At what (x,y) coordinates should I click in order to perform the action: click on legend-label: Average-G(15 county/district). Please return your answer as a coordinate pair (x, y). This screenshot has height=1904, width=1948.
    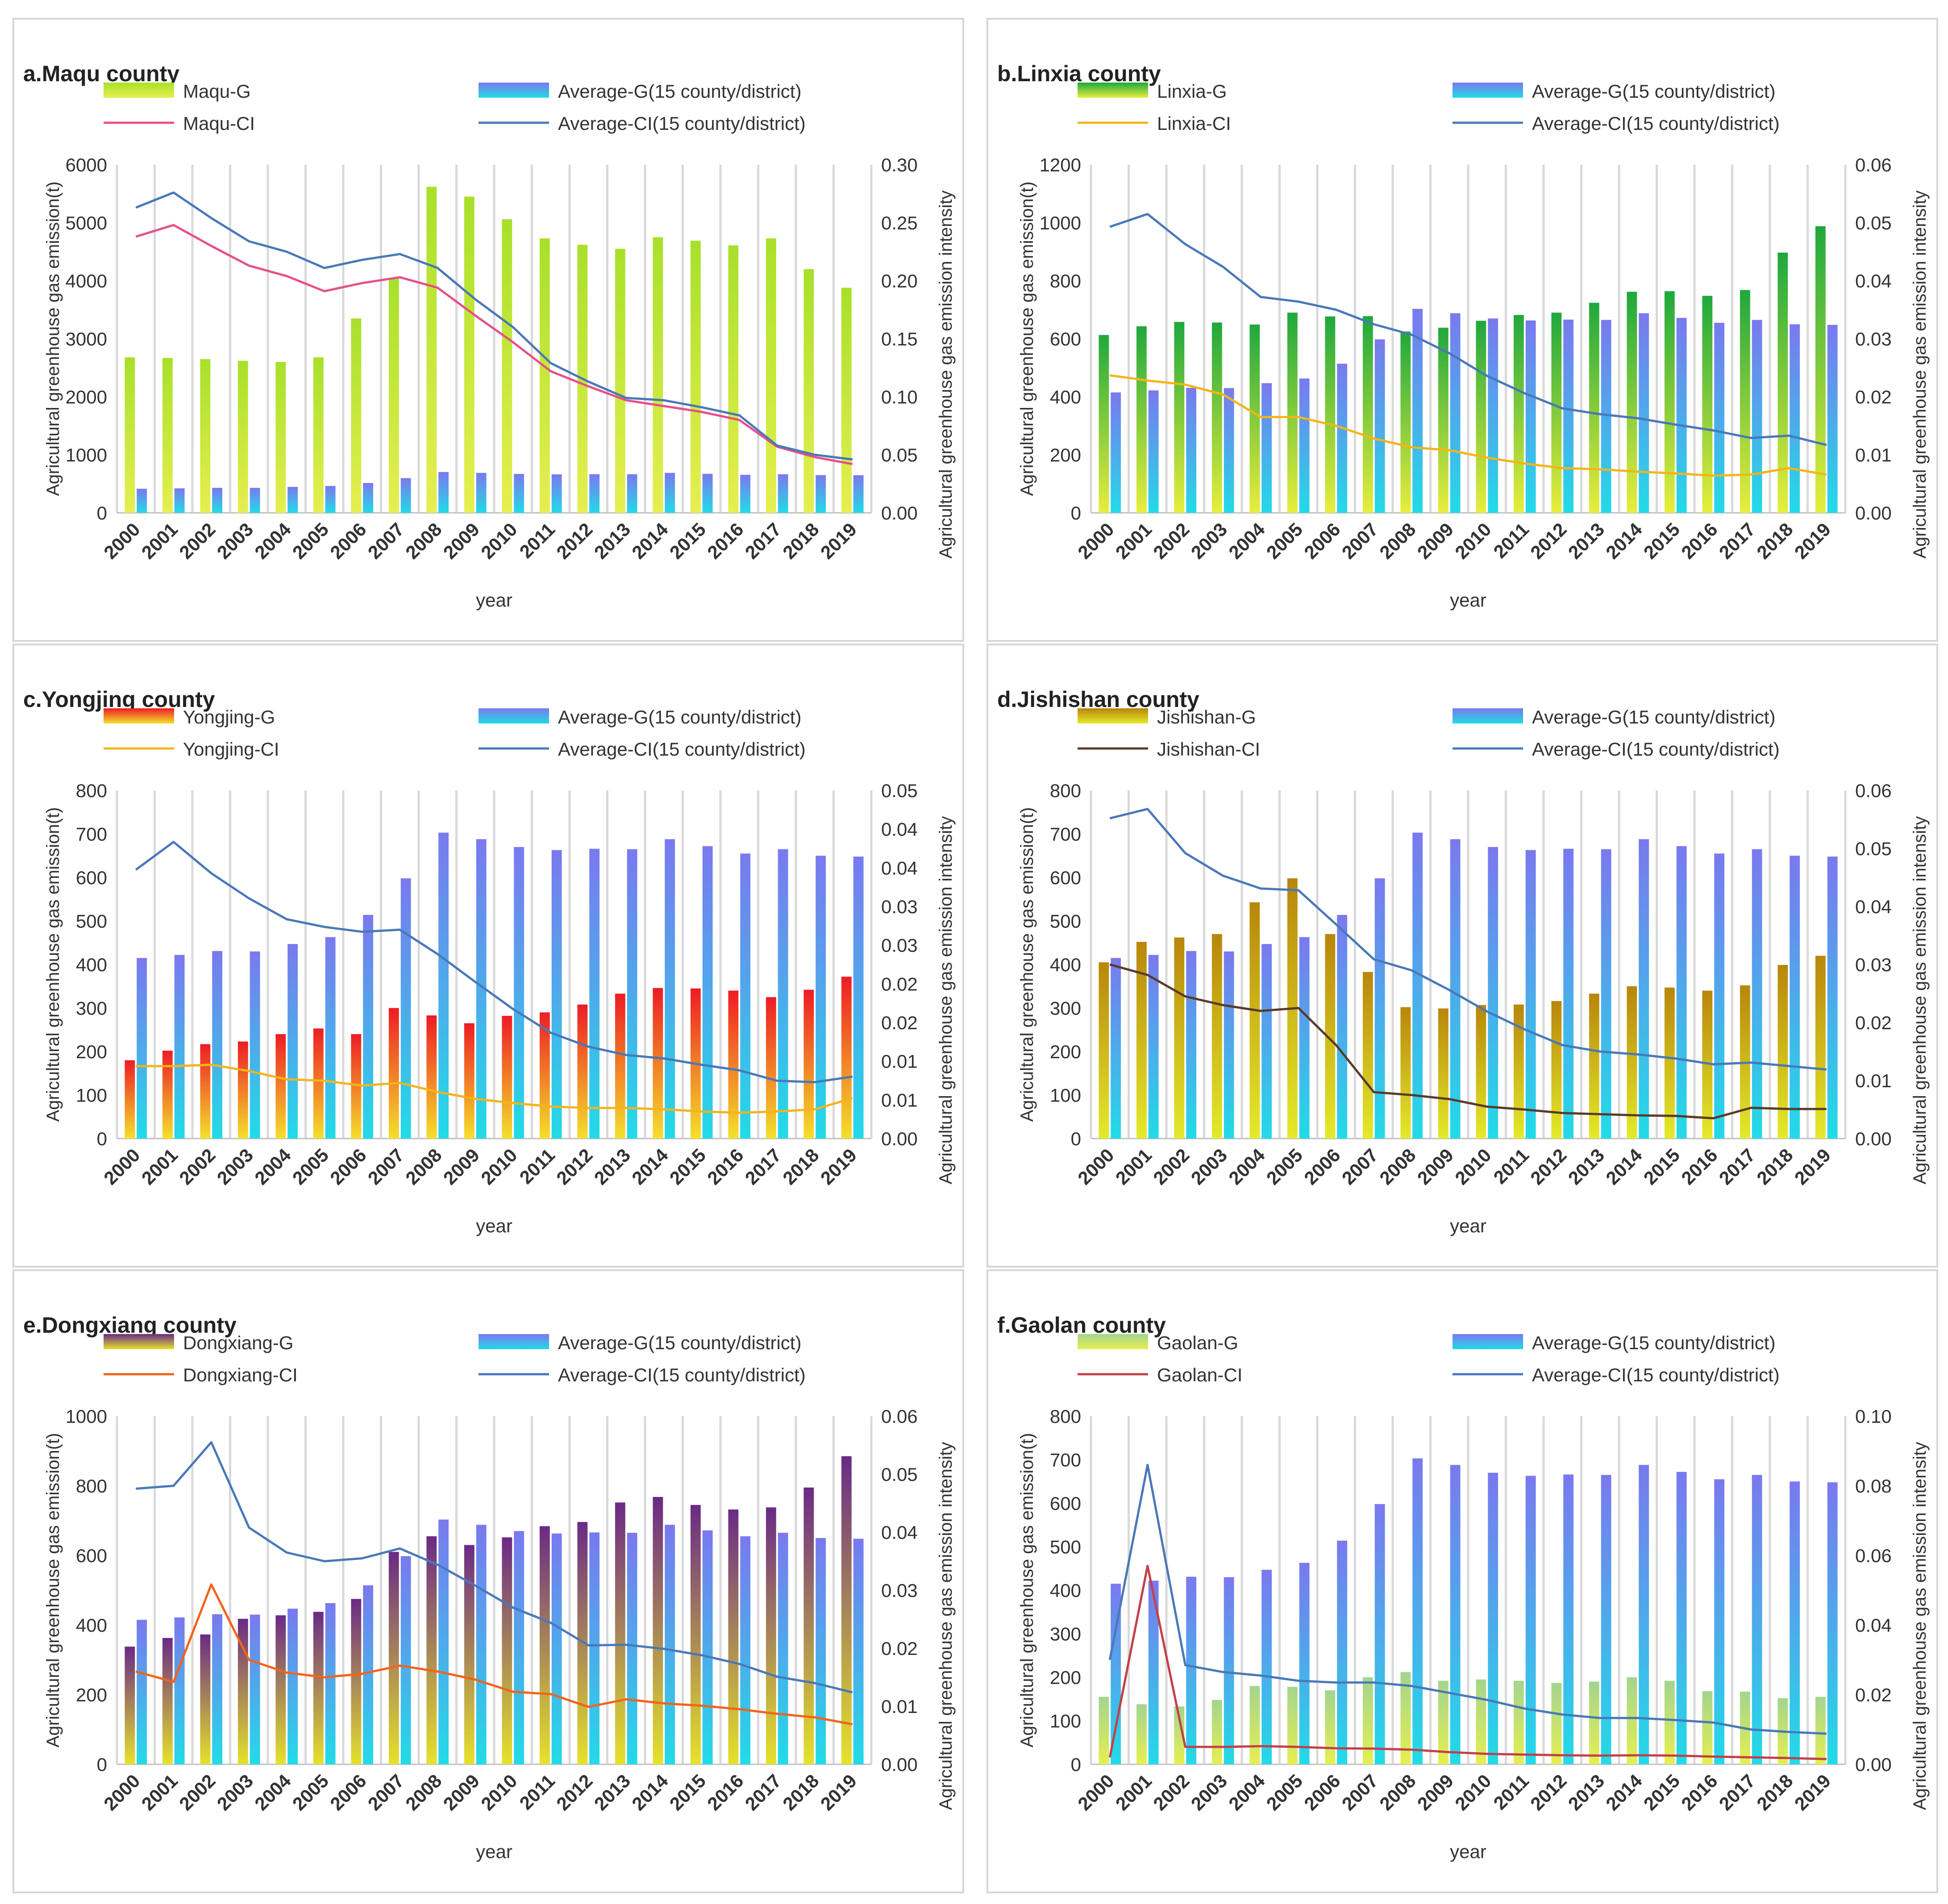
    Looking at the image, I should click on (679, 1342).